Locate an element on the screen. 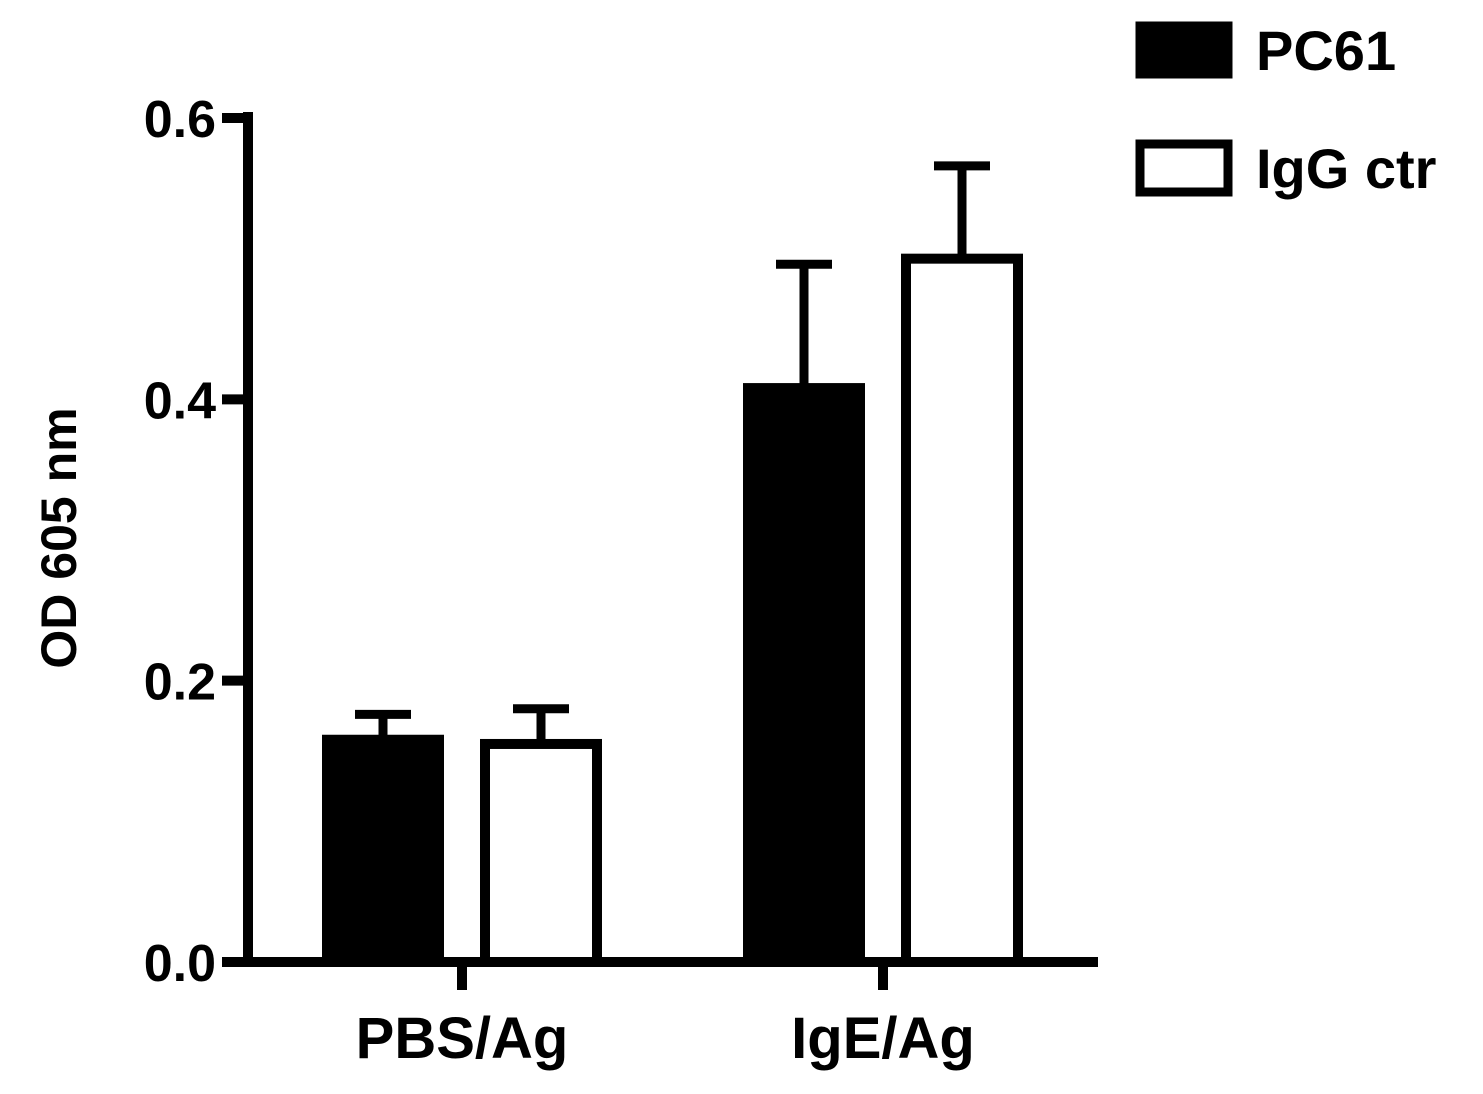 This screenshot has height=1094, width=1483. legend-label: IgG ctr is located at coordinates (1346, 168).